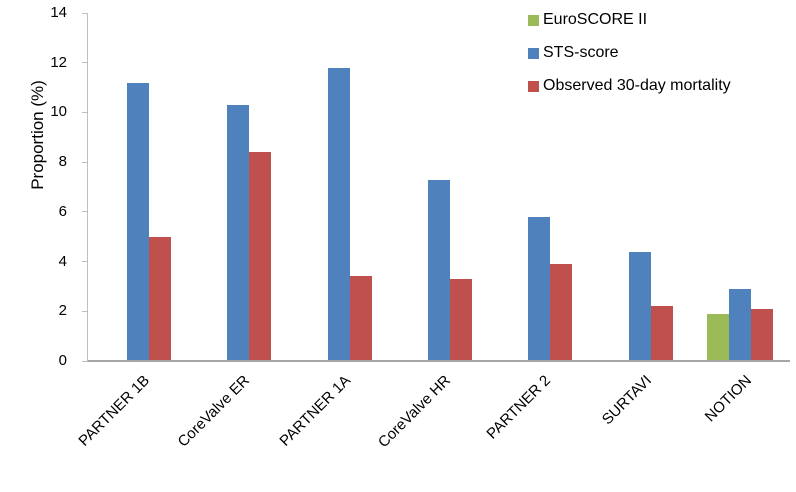 This screenshot has height=492, width=796. What do you see at coordinates (37, 135) in the screenshot?
I see `y-axis-title: Proportion (%)` at bounding box center [37, 135].